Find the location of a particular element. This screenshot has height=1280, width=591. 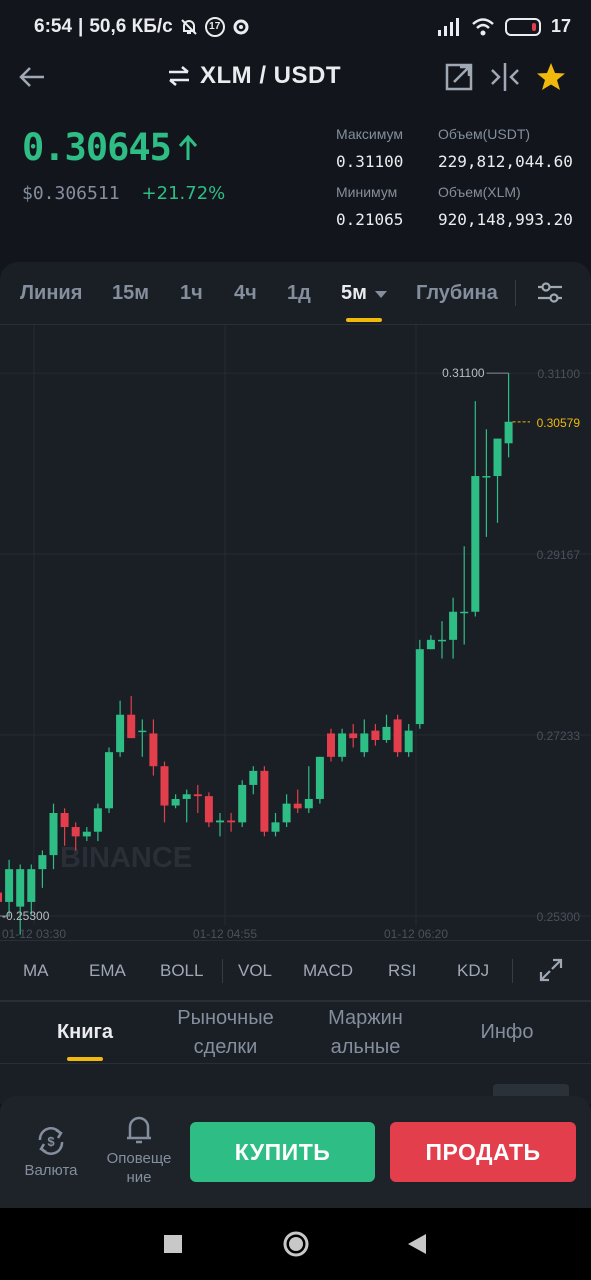

alerts-label-line2: ние is located at coordinates (139, 1177).